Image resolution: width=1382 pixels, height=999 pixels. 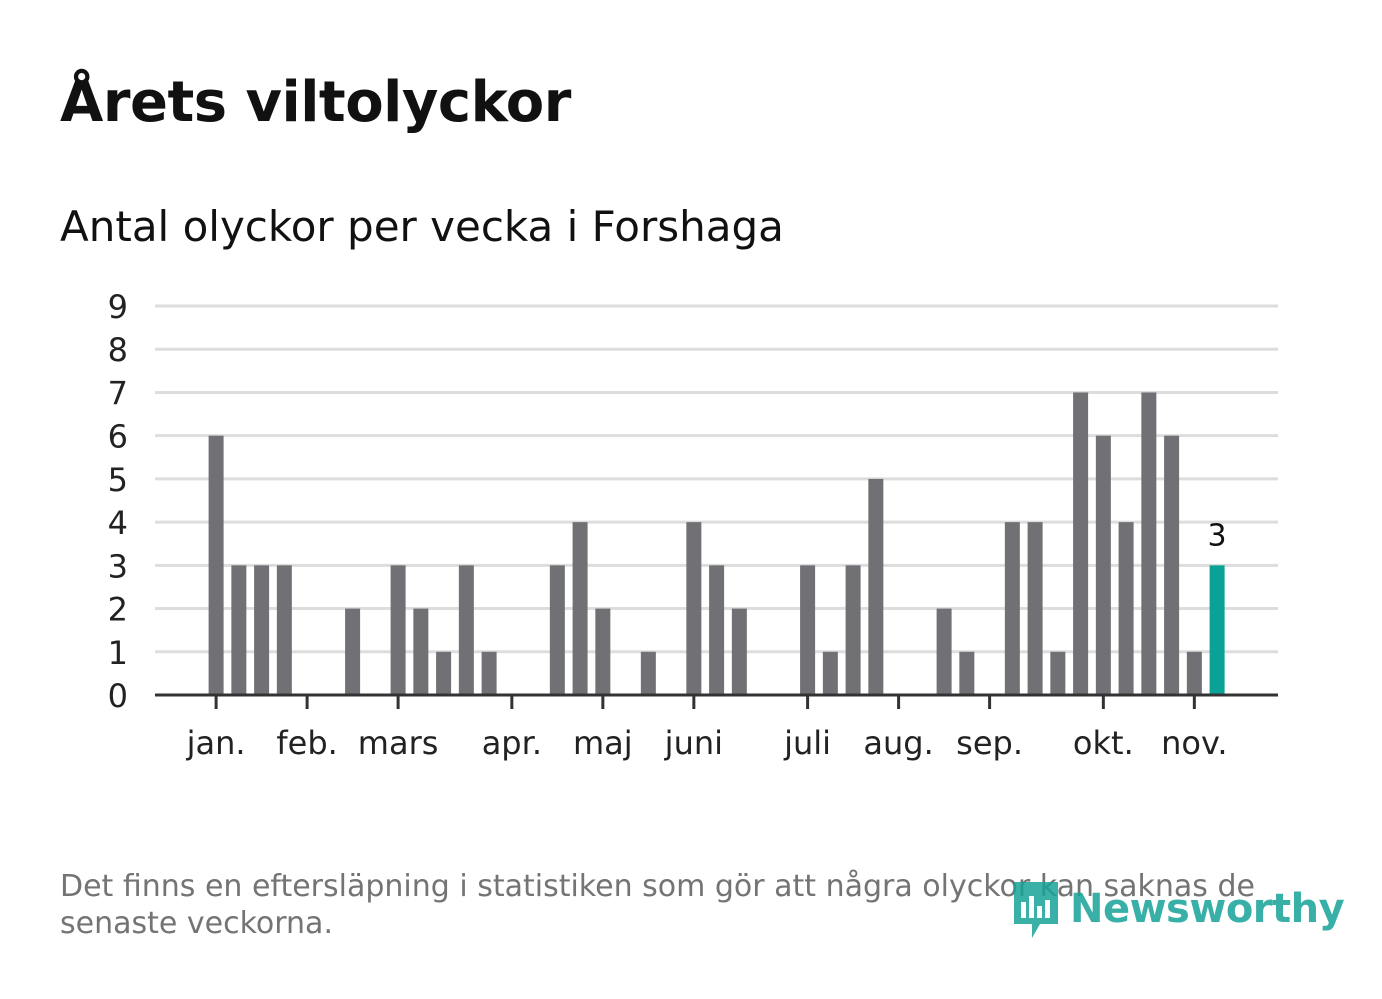 I want to click on highlight-value-label: 3, so click(x=1217, y=535).